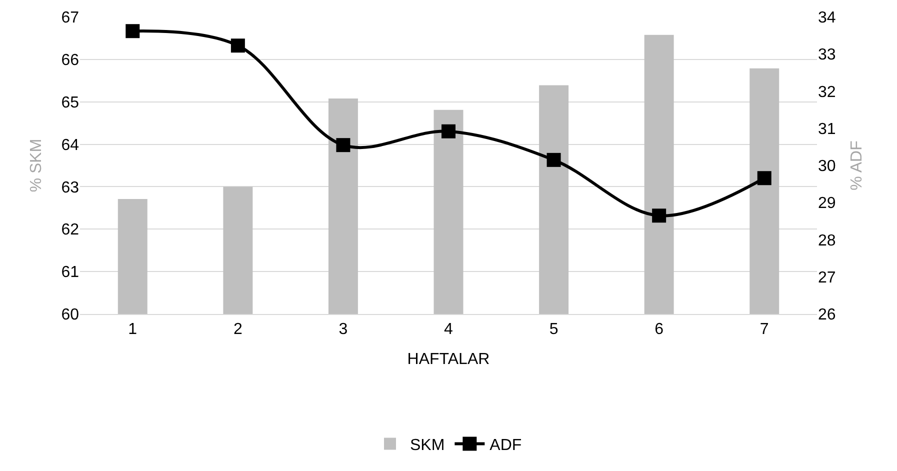 Image resolution: width=897 pixels, height=471 pixels. Describe the element at coordinates (827, 18) in the screenshot. I see `y2-tick-label: 34` at that location.